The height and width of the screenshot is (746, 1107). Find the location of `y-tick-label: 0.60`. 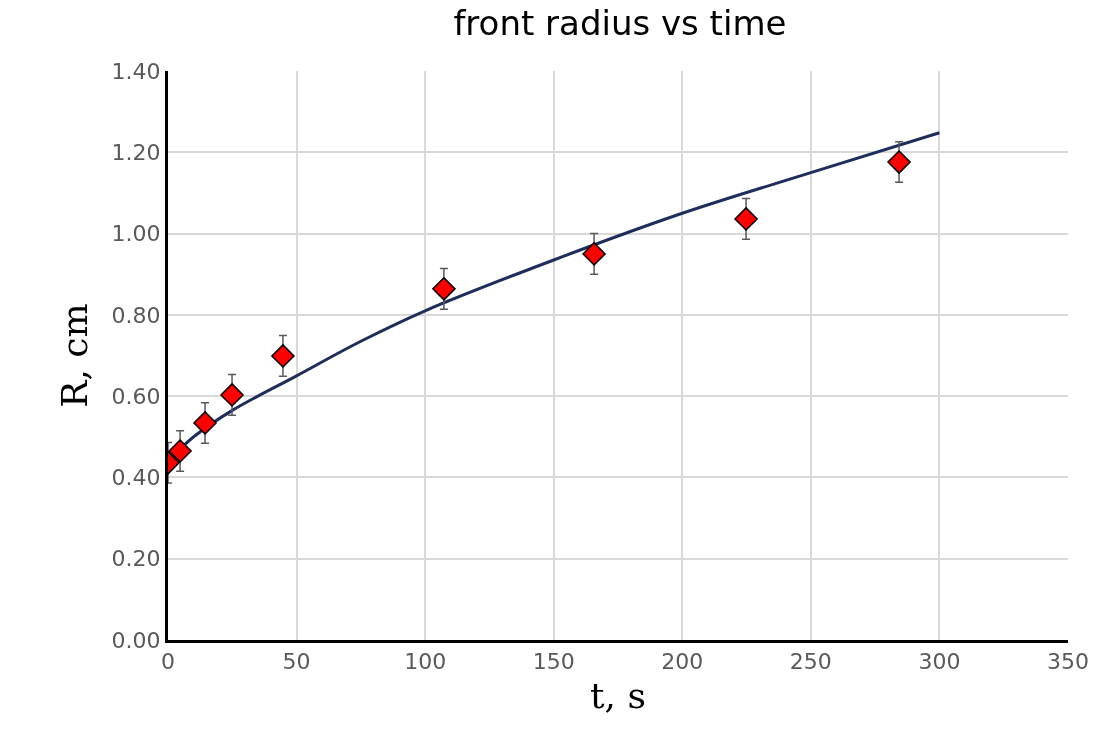

y-tick-label: 0.60 is located at coordinates (136, 396).